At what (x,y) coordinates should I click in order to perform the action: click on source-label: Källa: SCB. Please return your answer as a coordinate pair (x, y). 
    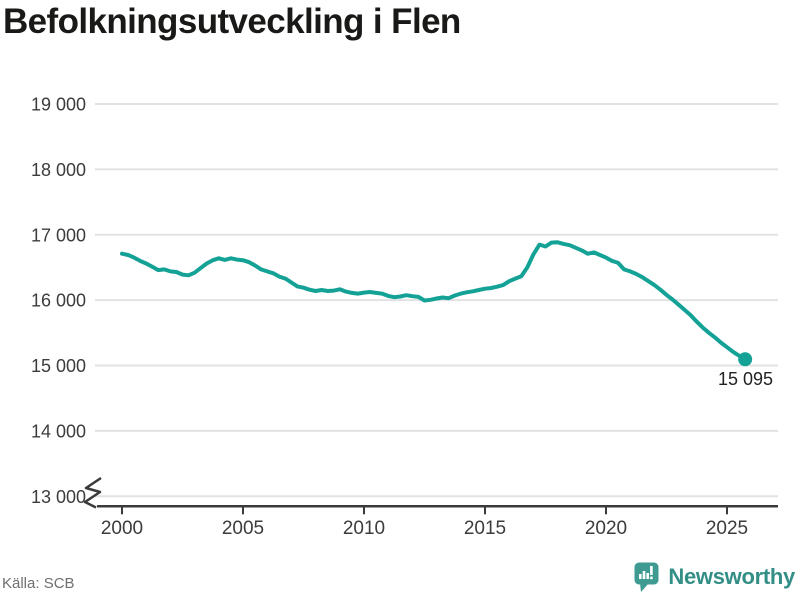
    Looking at the image, I should click on (38, 583).